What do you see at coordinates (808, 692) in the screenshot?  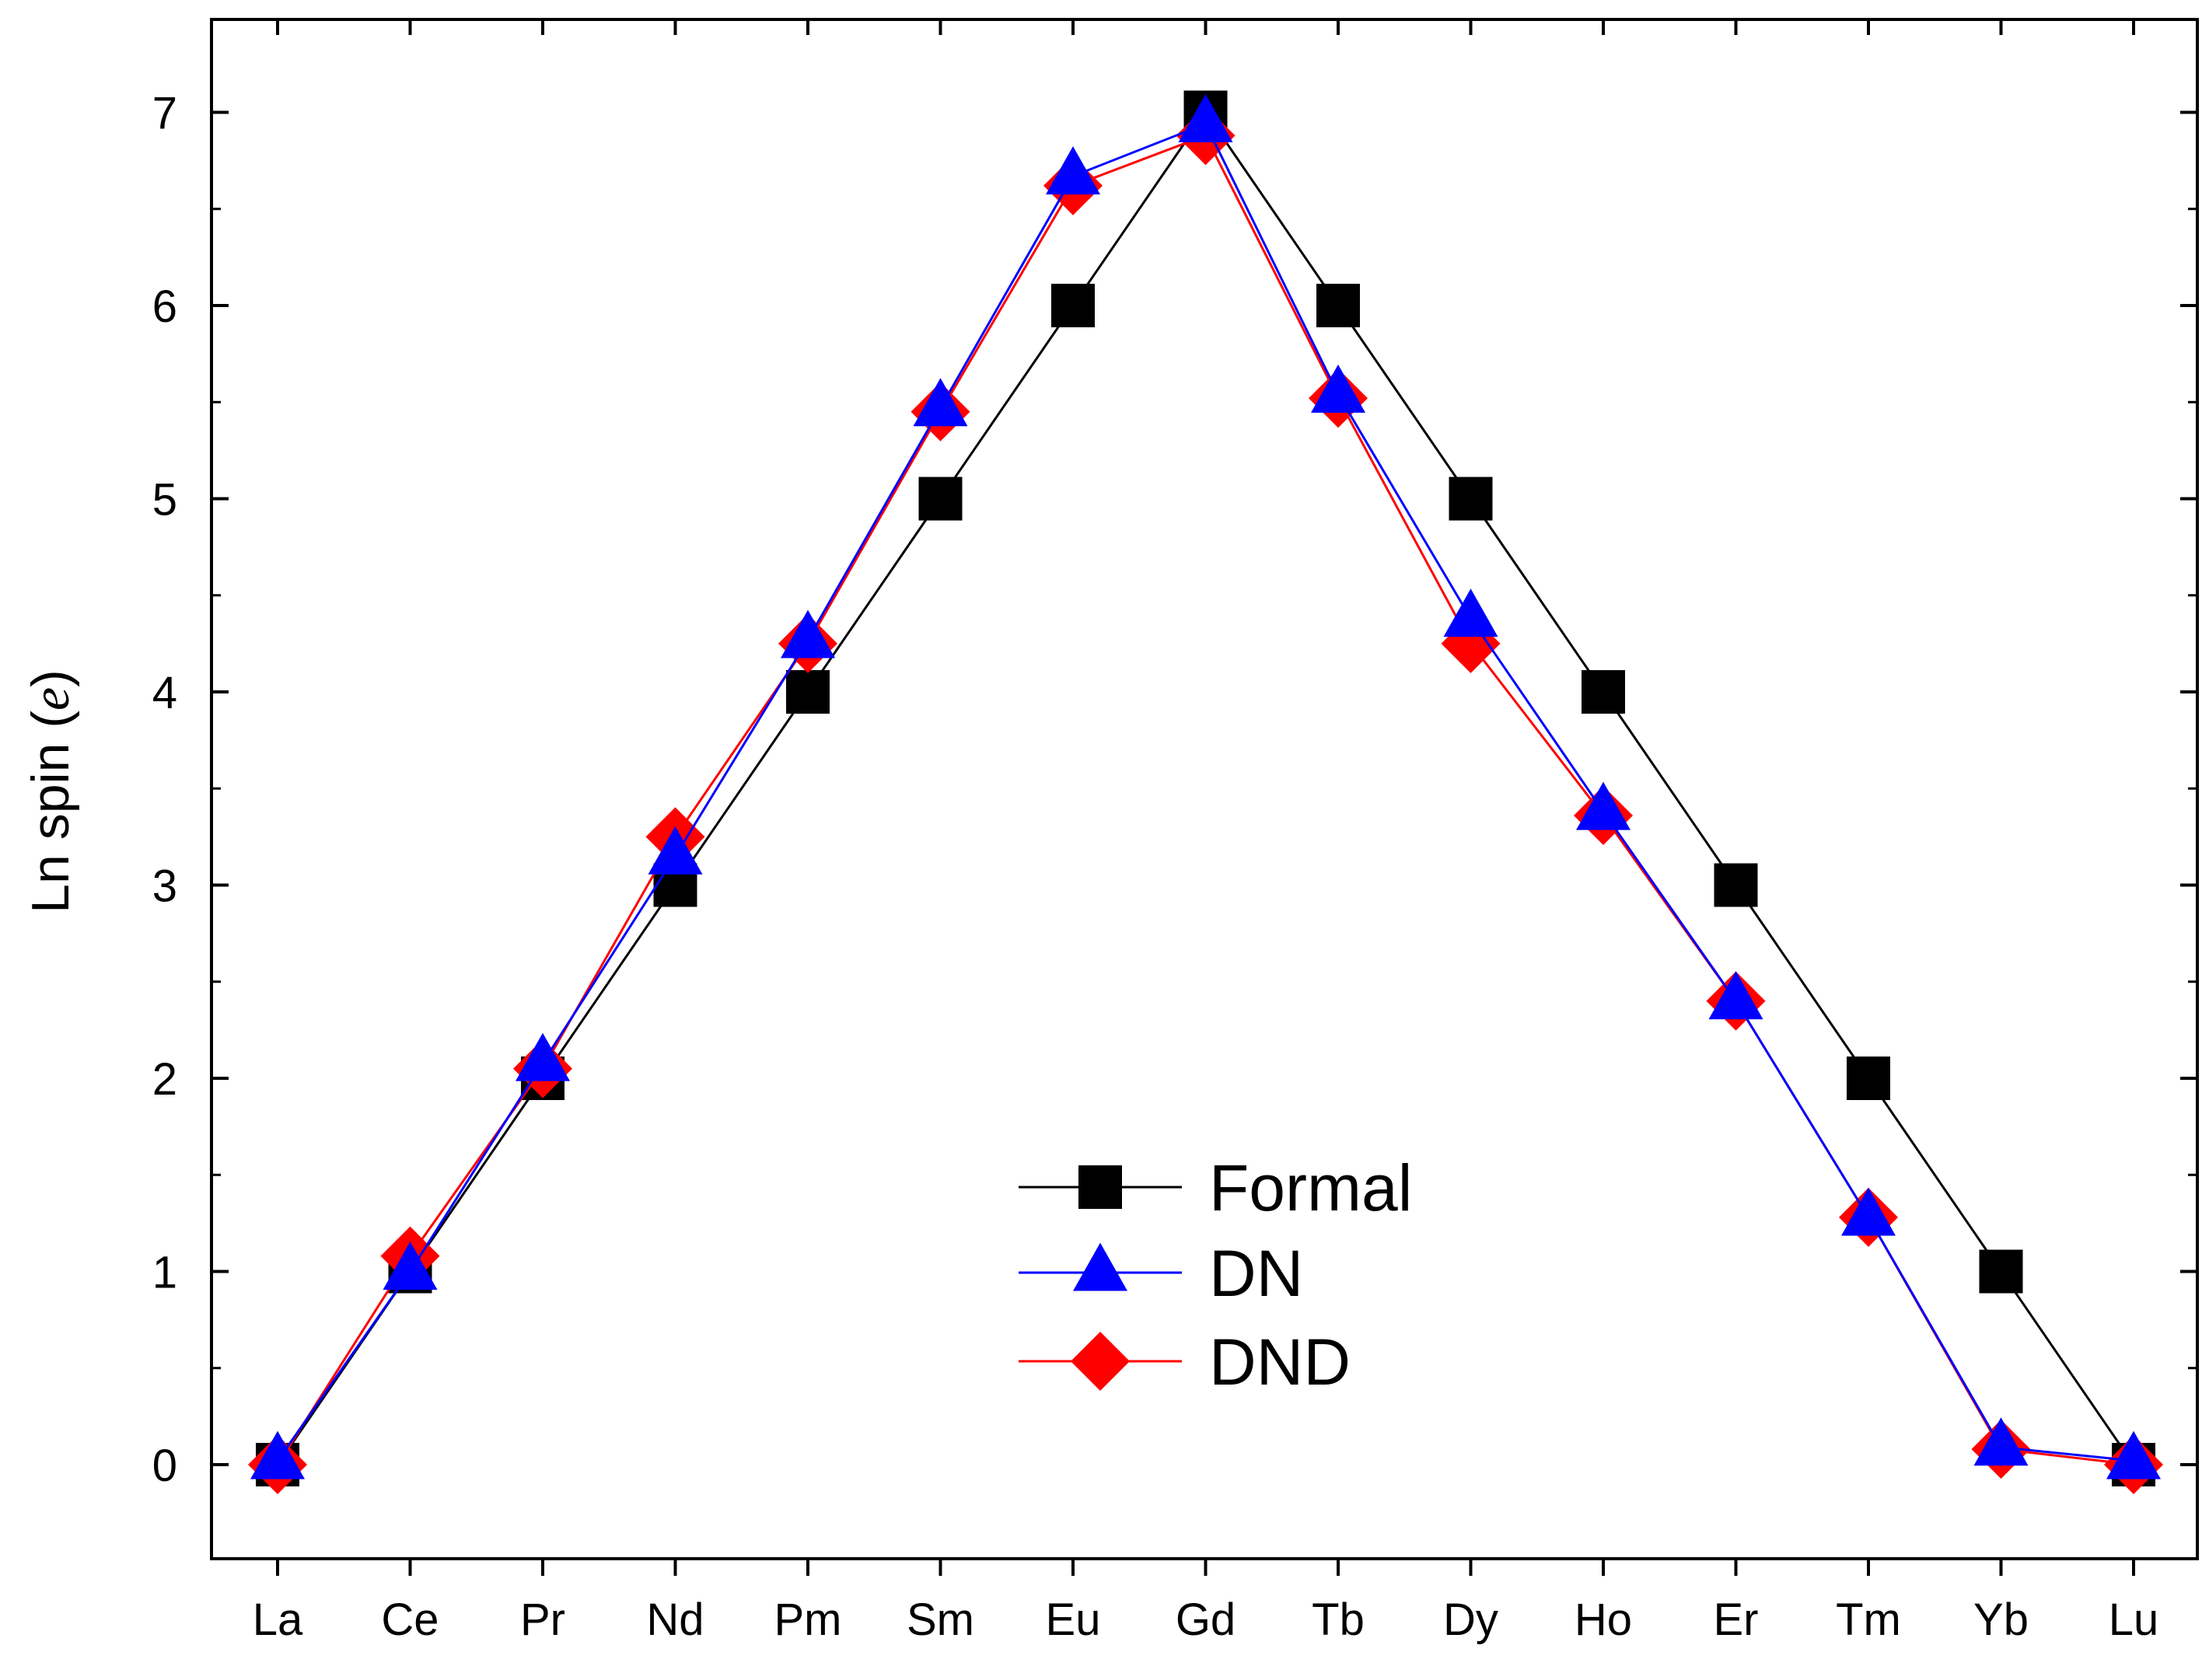 I see `point-formal-pm` at bounding box center [808, 692].